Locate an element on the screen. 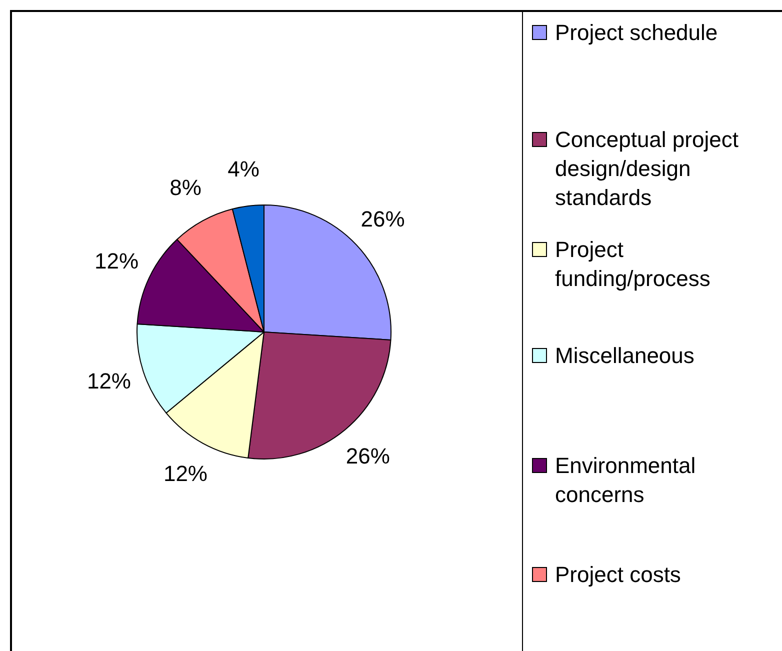 Image resolution: width=782 pixels, height=651 pixels. legend-label: Project schedule is located at coordinates (636, 33).